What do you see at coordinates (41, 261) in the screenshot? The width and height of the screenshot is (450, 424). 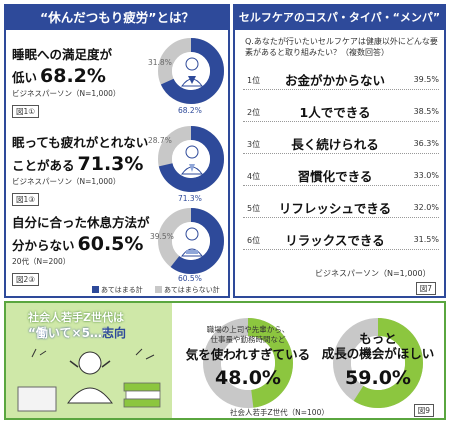 I see `fatigue-item-3-source: 20代（N=200）` at bounding box center [41, 261].